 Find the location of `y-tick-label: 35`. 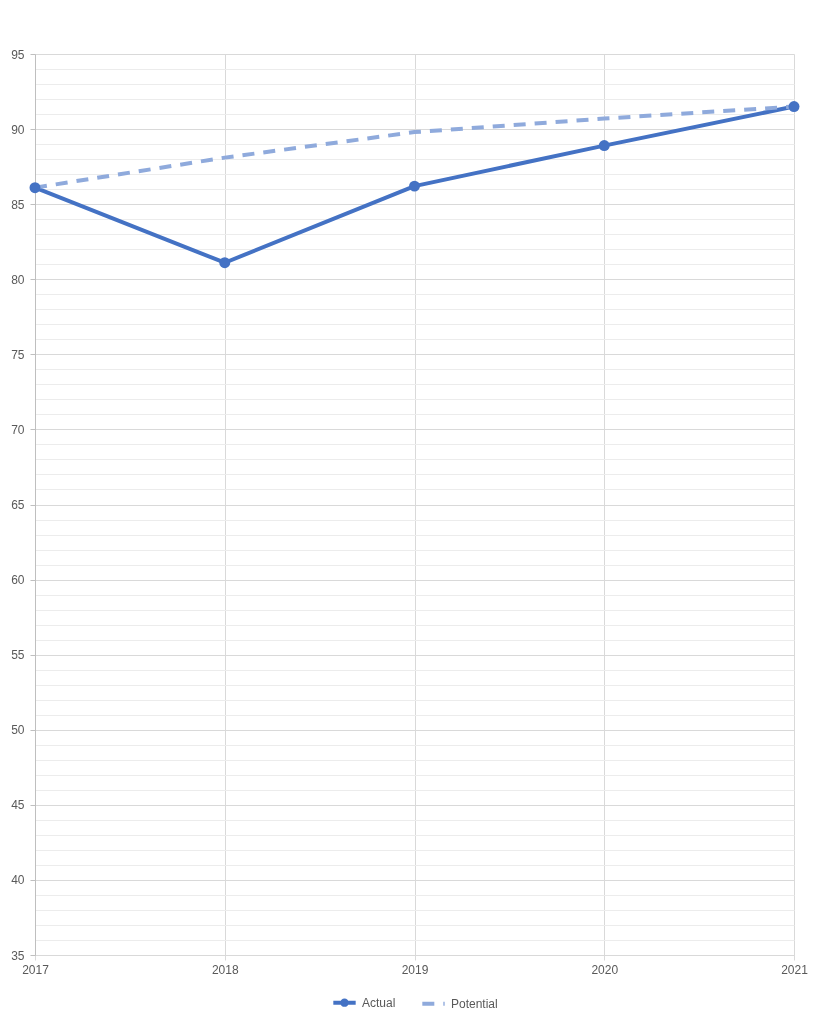

y-tick-label: 35 is located at coordinates (18, 955).